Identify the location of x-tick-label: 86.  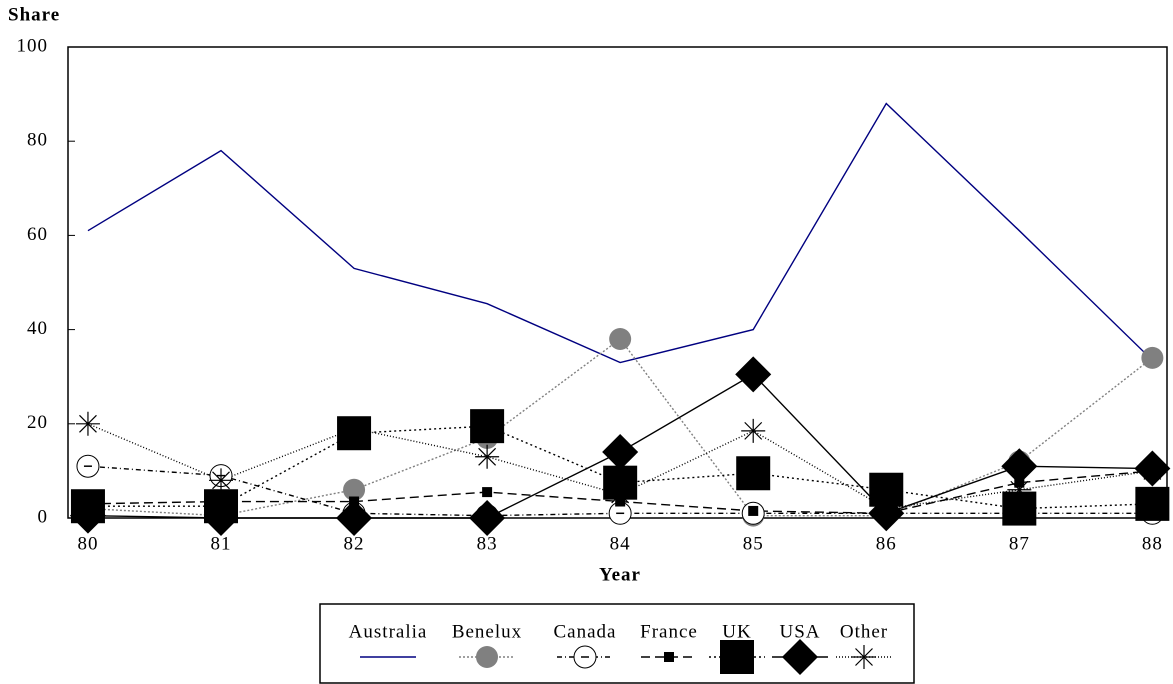
(886, 543).